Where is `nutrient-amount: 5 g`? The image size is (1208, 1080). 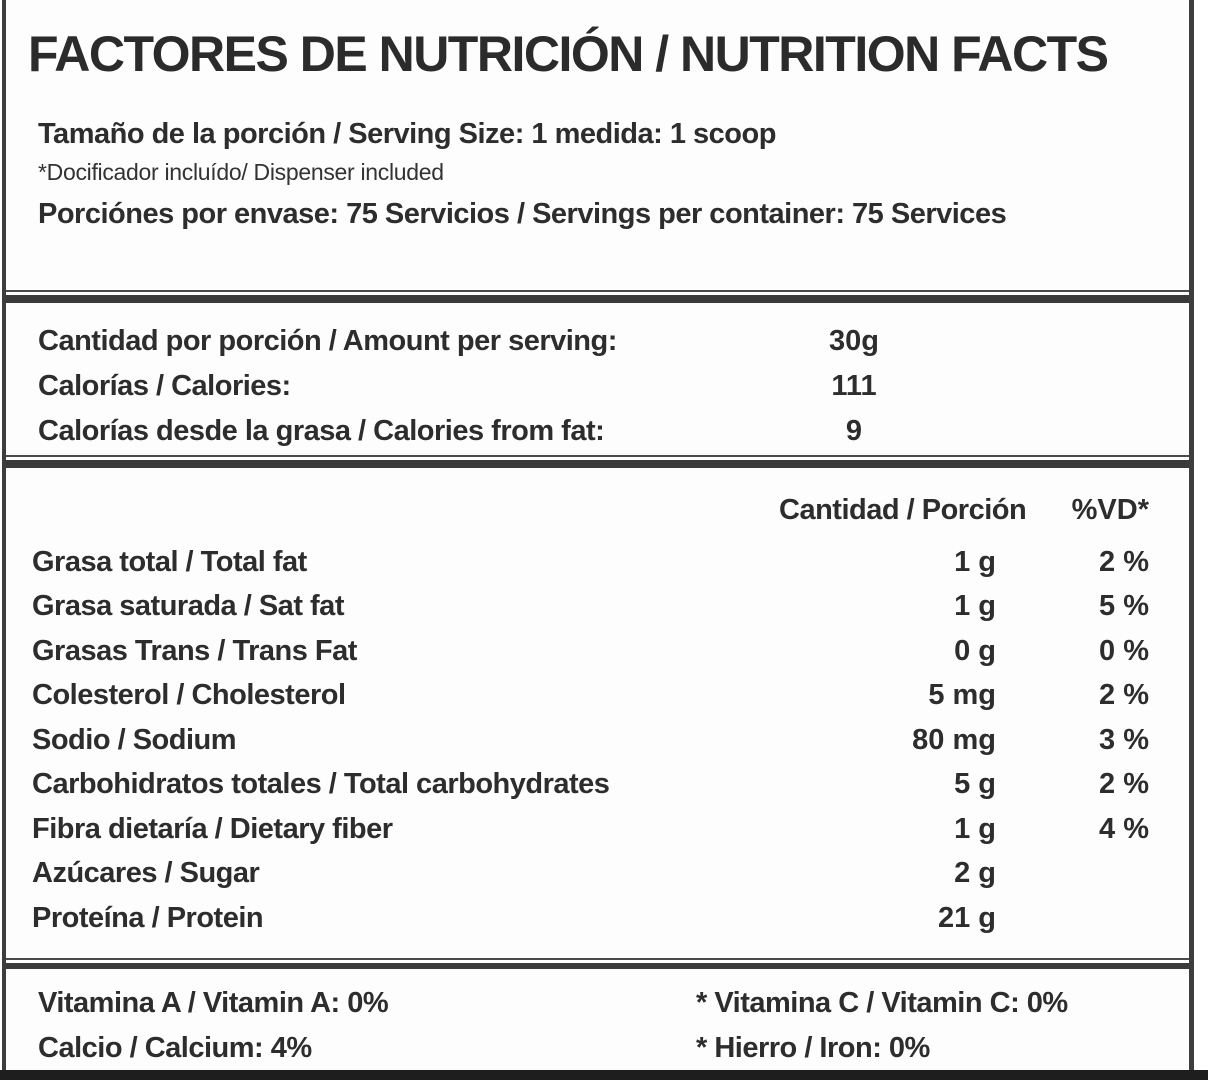
nutrient-amount: 5 g is located at coordinates (975, 784).